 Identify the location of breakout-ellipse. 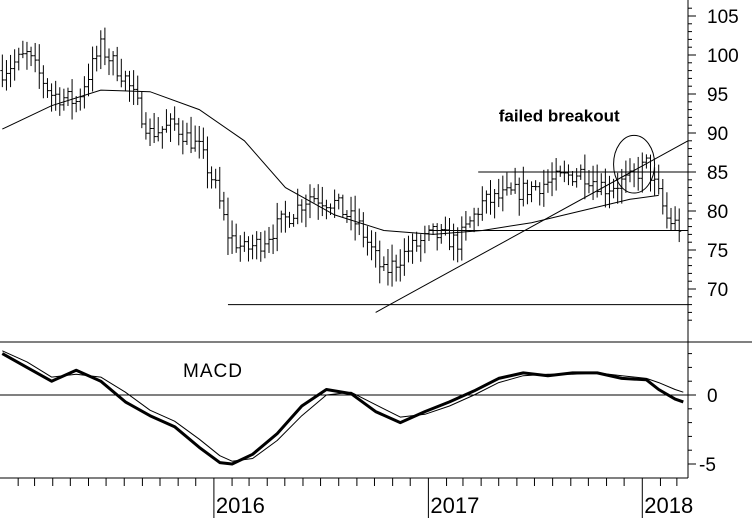
(634, 164).